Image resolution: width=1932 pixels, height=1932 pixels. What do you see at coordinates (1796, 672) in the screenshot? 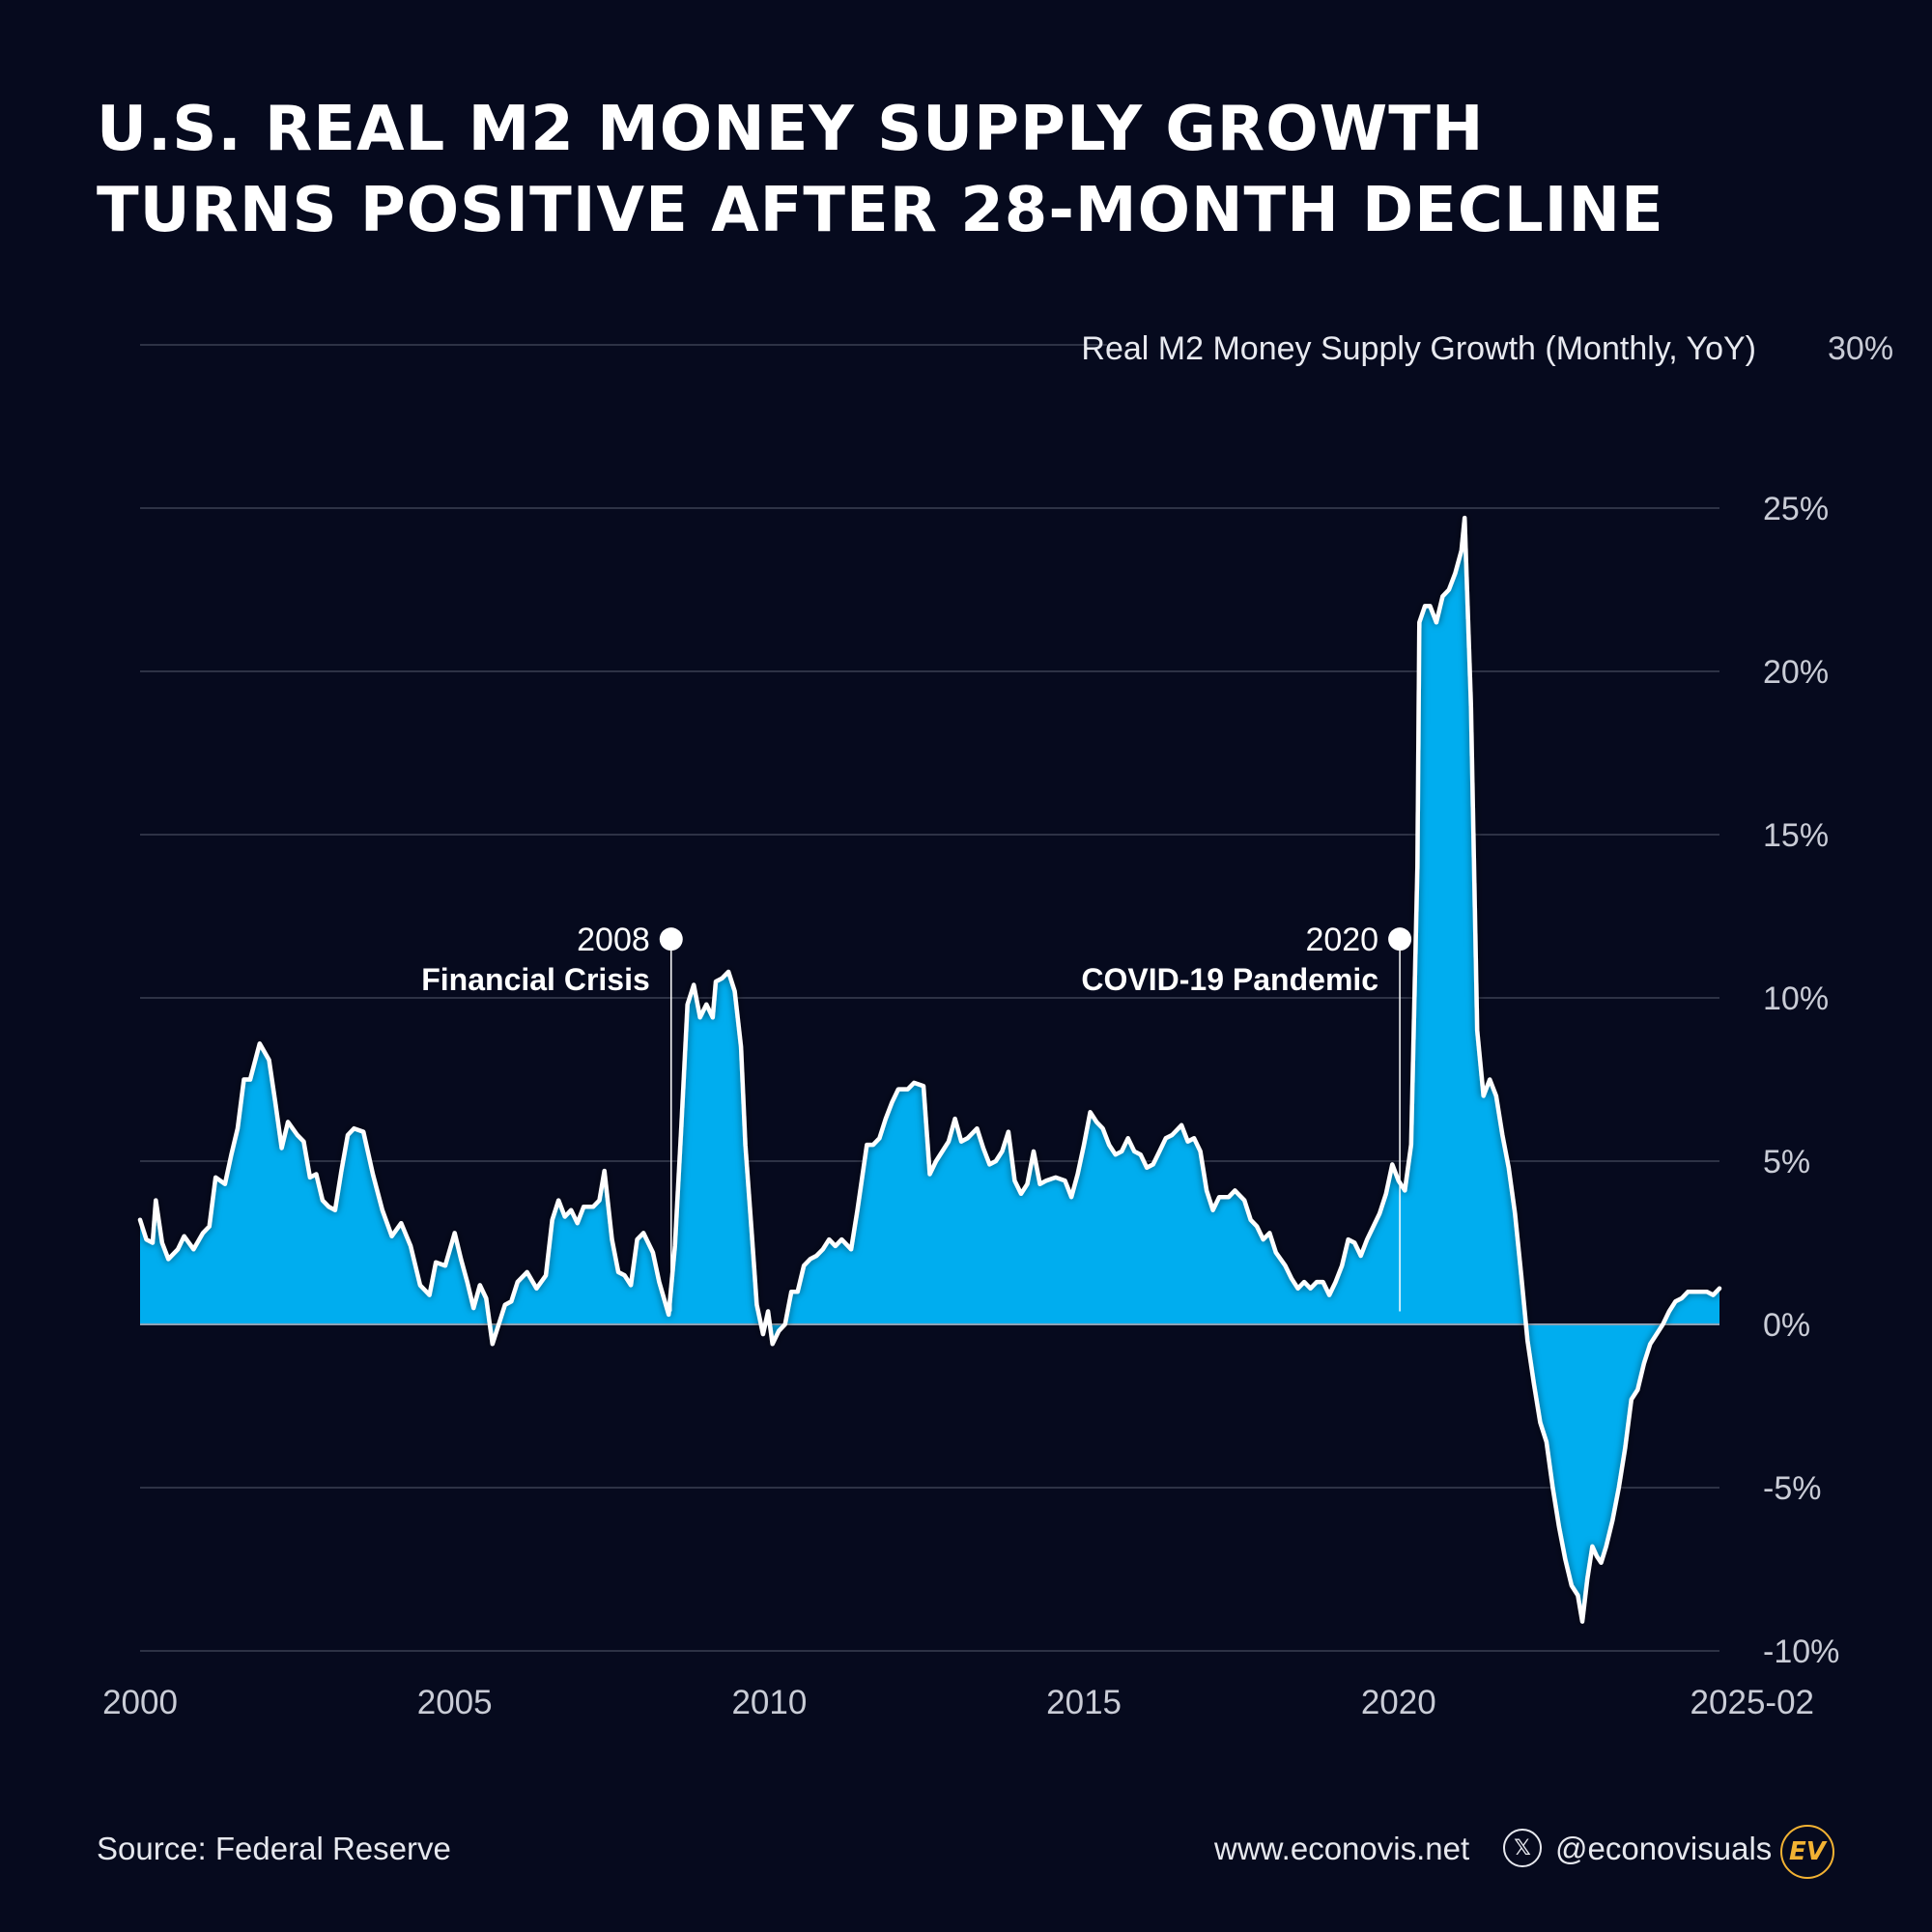
I see `y-tick-label: 20%` at bounding box center [1796, 672].